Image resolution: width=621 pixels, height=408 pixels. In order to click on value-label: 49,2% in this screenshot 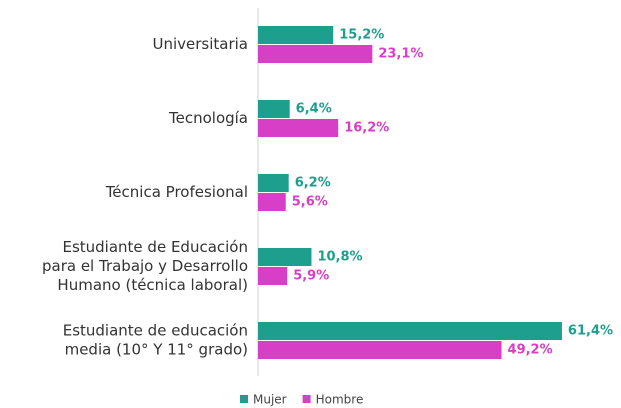, I will do `click(530, 350)`.